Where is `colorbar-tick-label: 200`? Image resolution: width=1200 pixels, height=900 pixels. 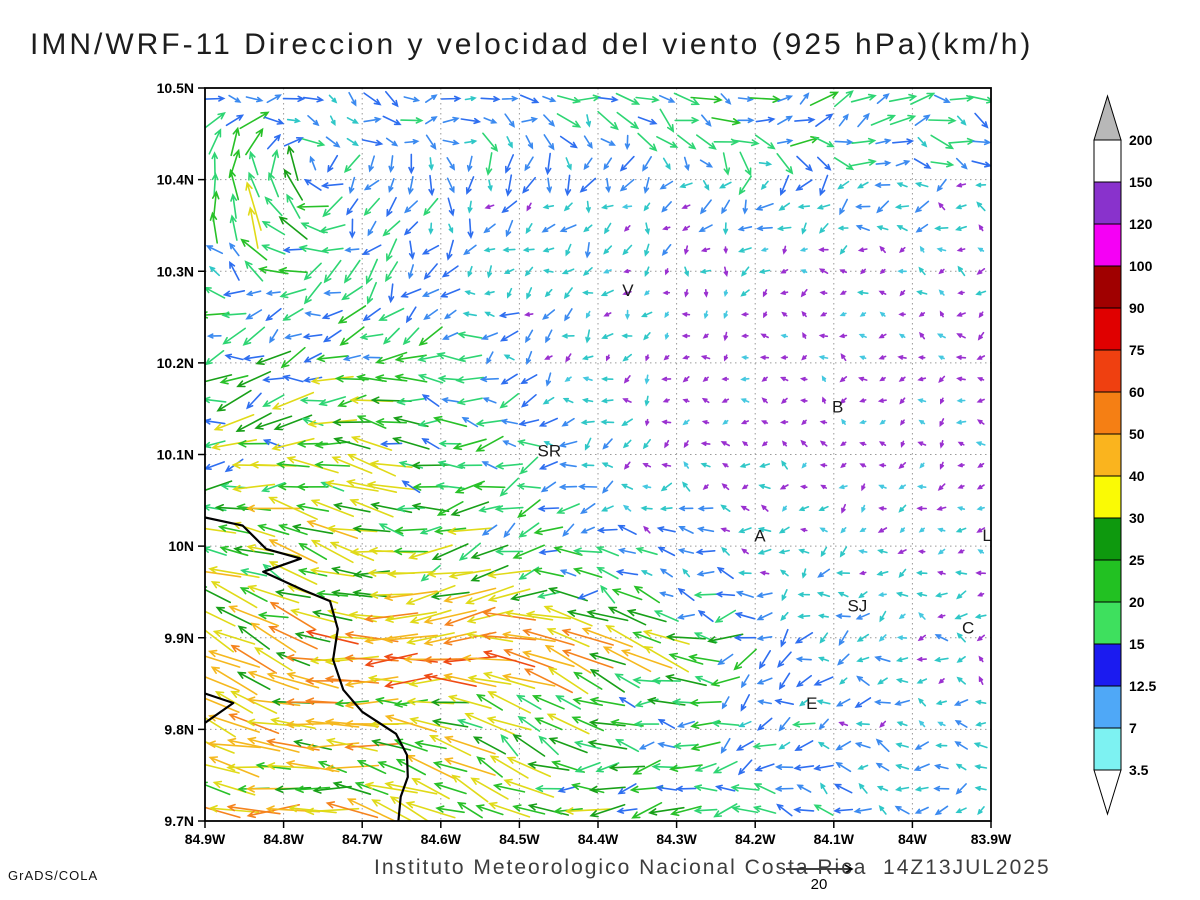 colorbar-tick-label: 200 is located at coordinates (1141, 140).